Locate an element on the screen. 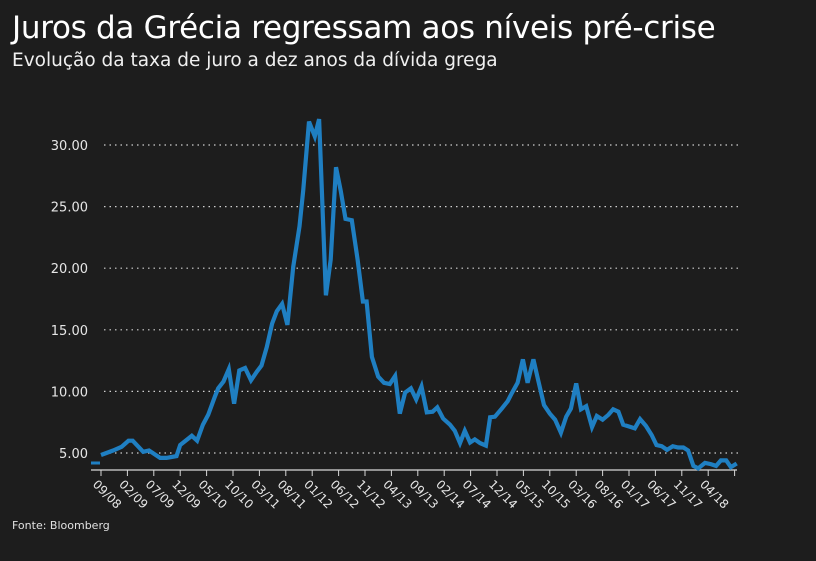  x-tick-label: 05/10 is located at coordinates (212, 494).